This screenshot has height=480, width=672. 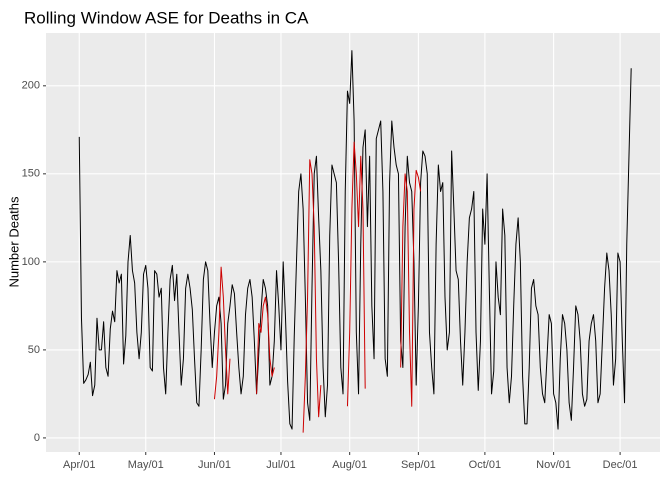 I want to click on y-tick-label: 150, so click(x=31, y=174).